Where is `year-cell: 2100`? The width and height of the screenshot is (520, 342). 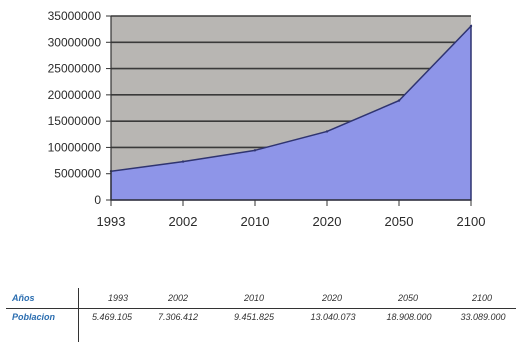 year-cell: 2100 is located at coordinates (482, 298).